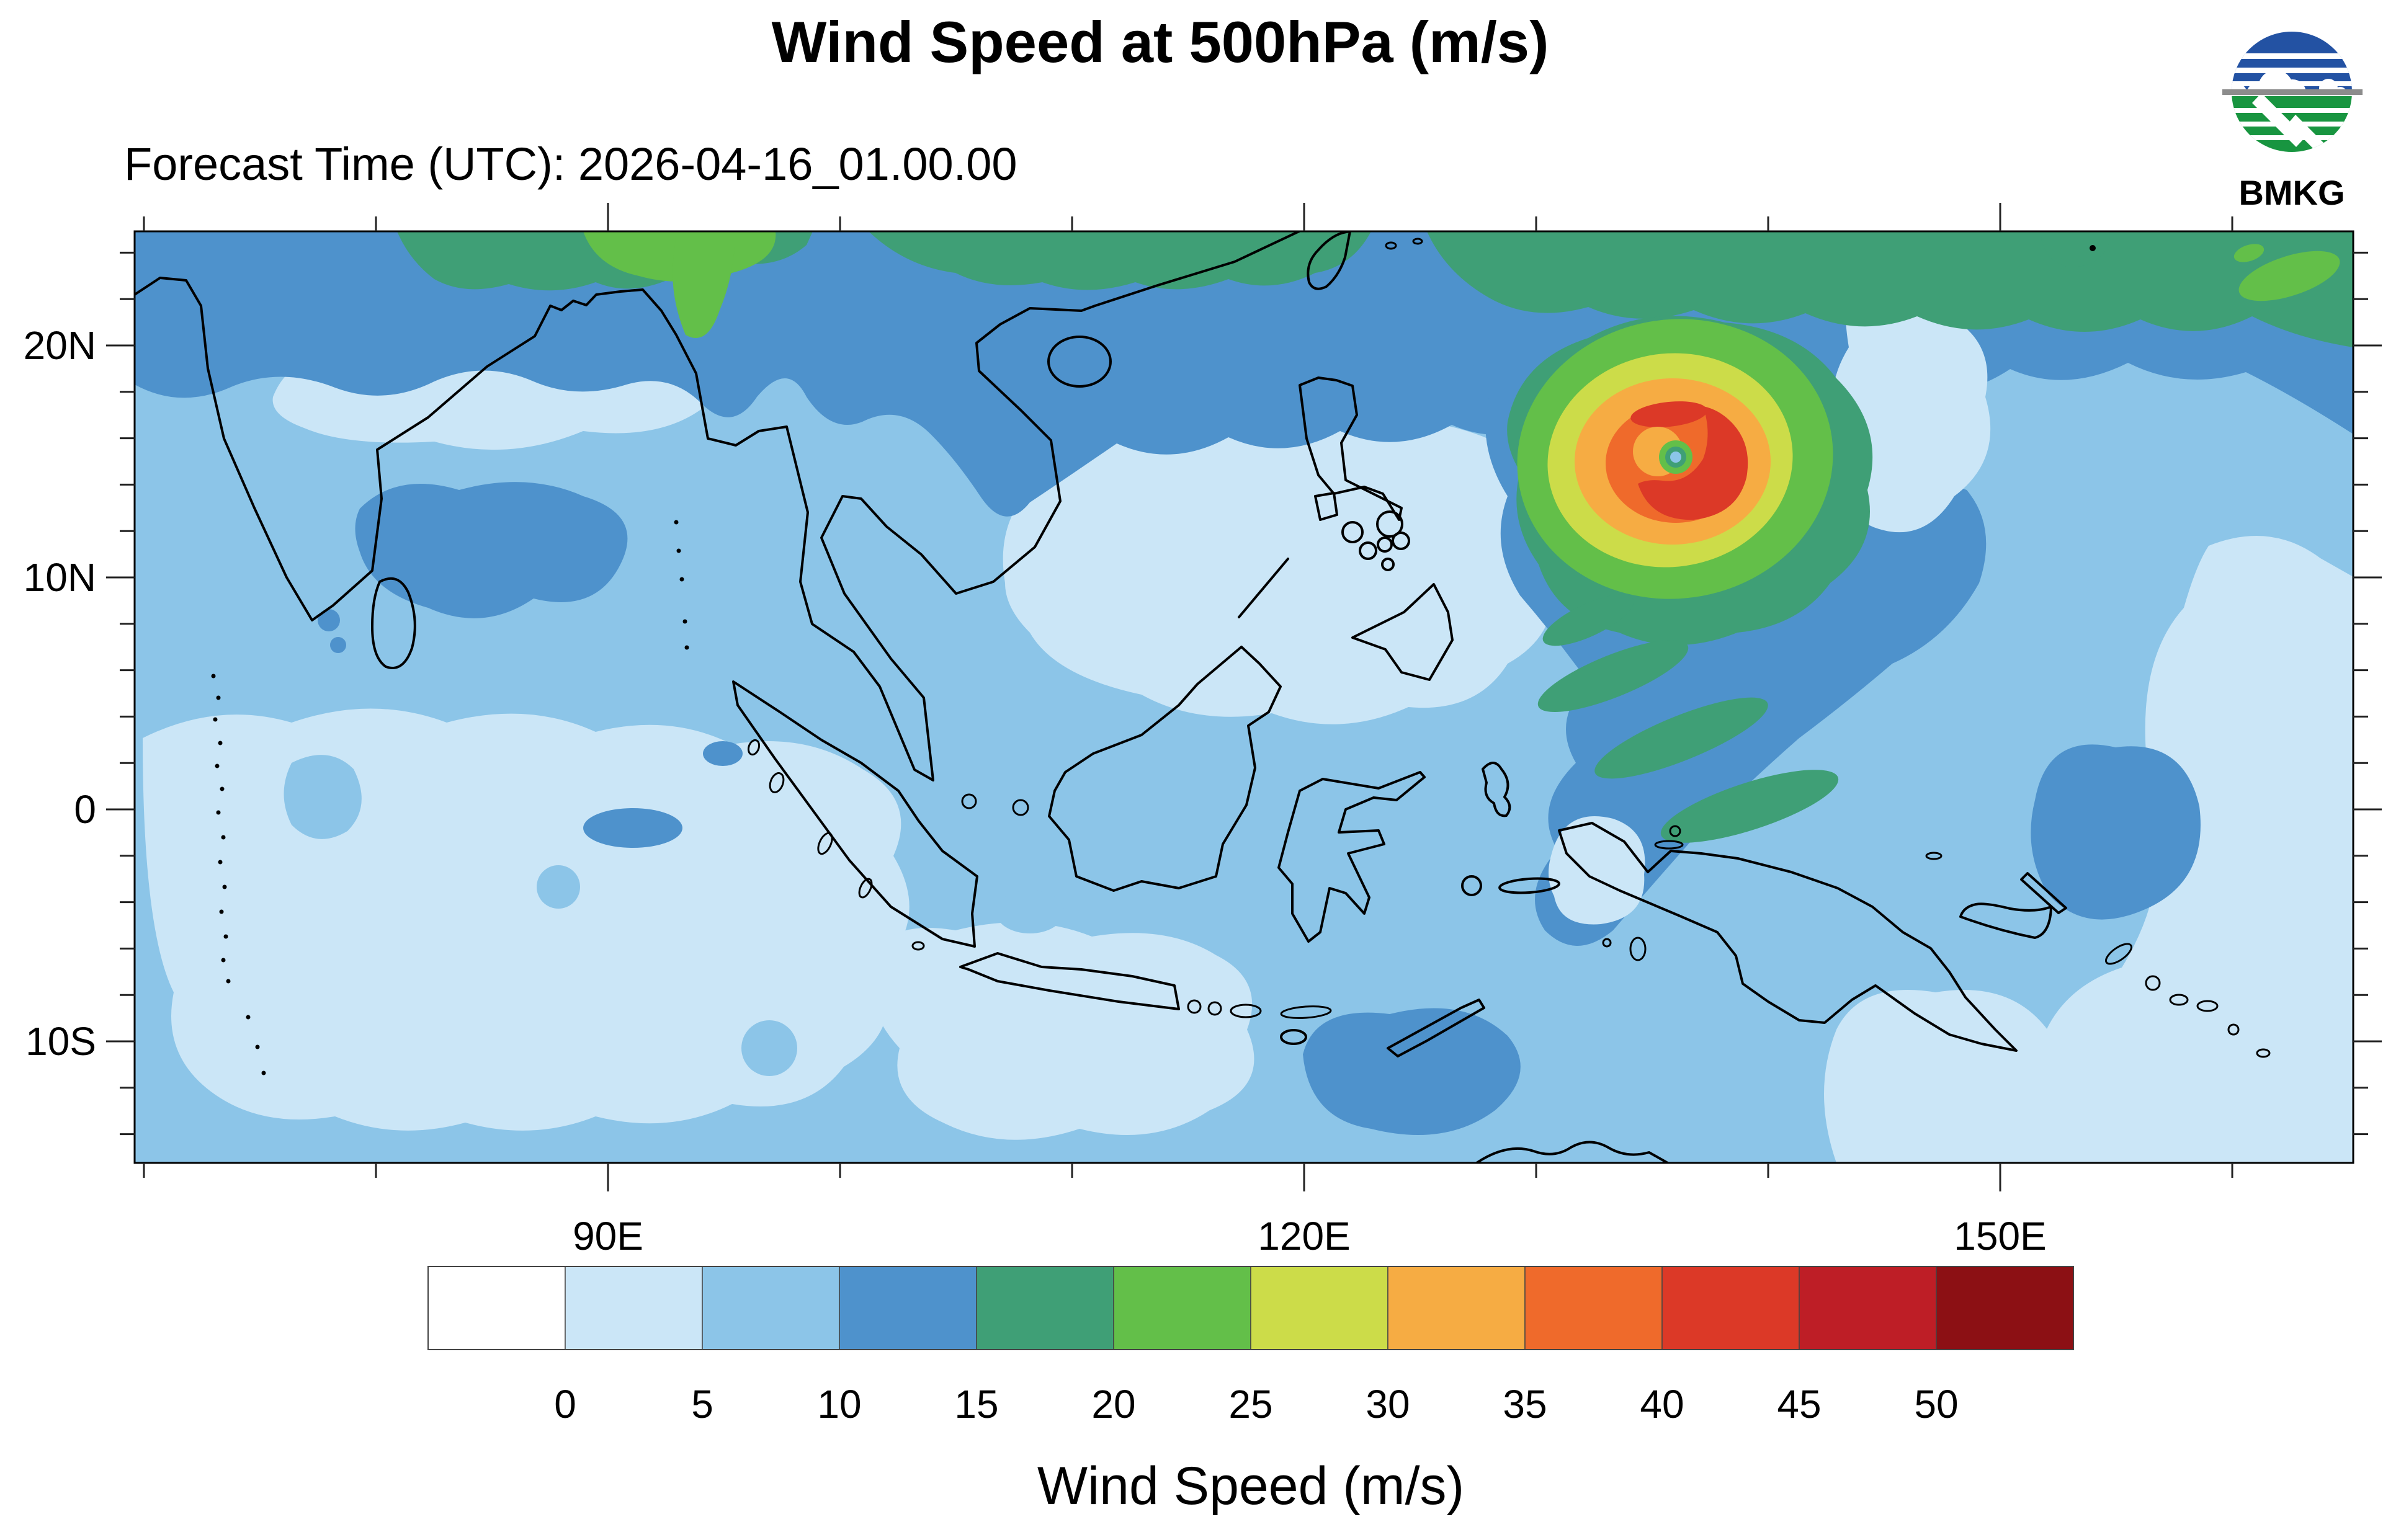 This screenshot has width=2383, height=1540. Describe the element at coordinates (565, 1405) in the screenshot. I see `colorbar-tick-label: 0` at that location.